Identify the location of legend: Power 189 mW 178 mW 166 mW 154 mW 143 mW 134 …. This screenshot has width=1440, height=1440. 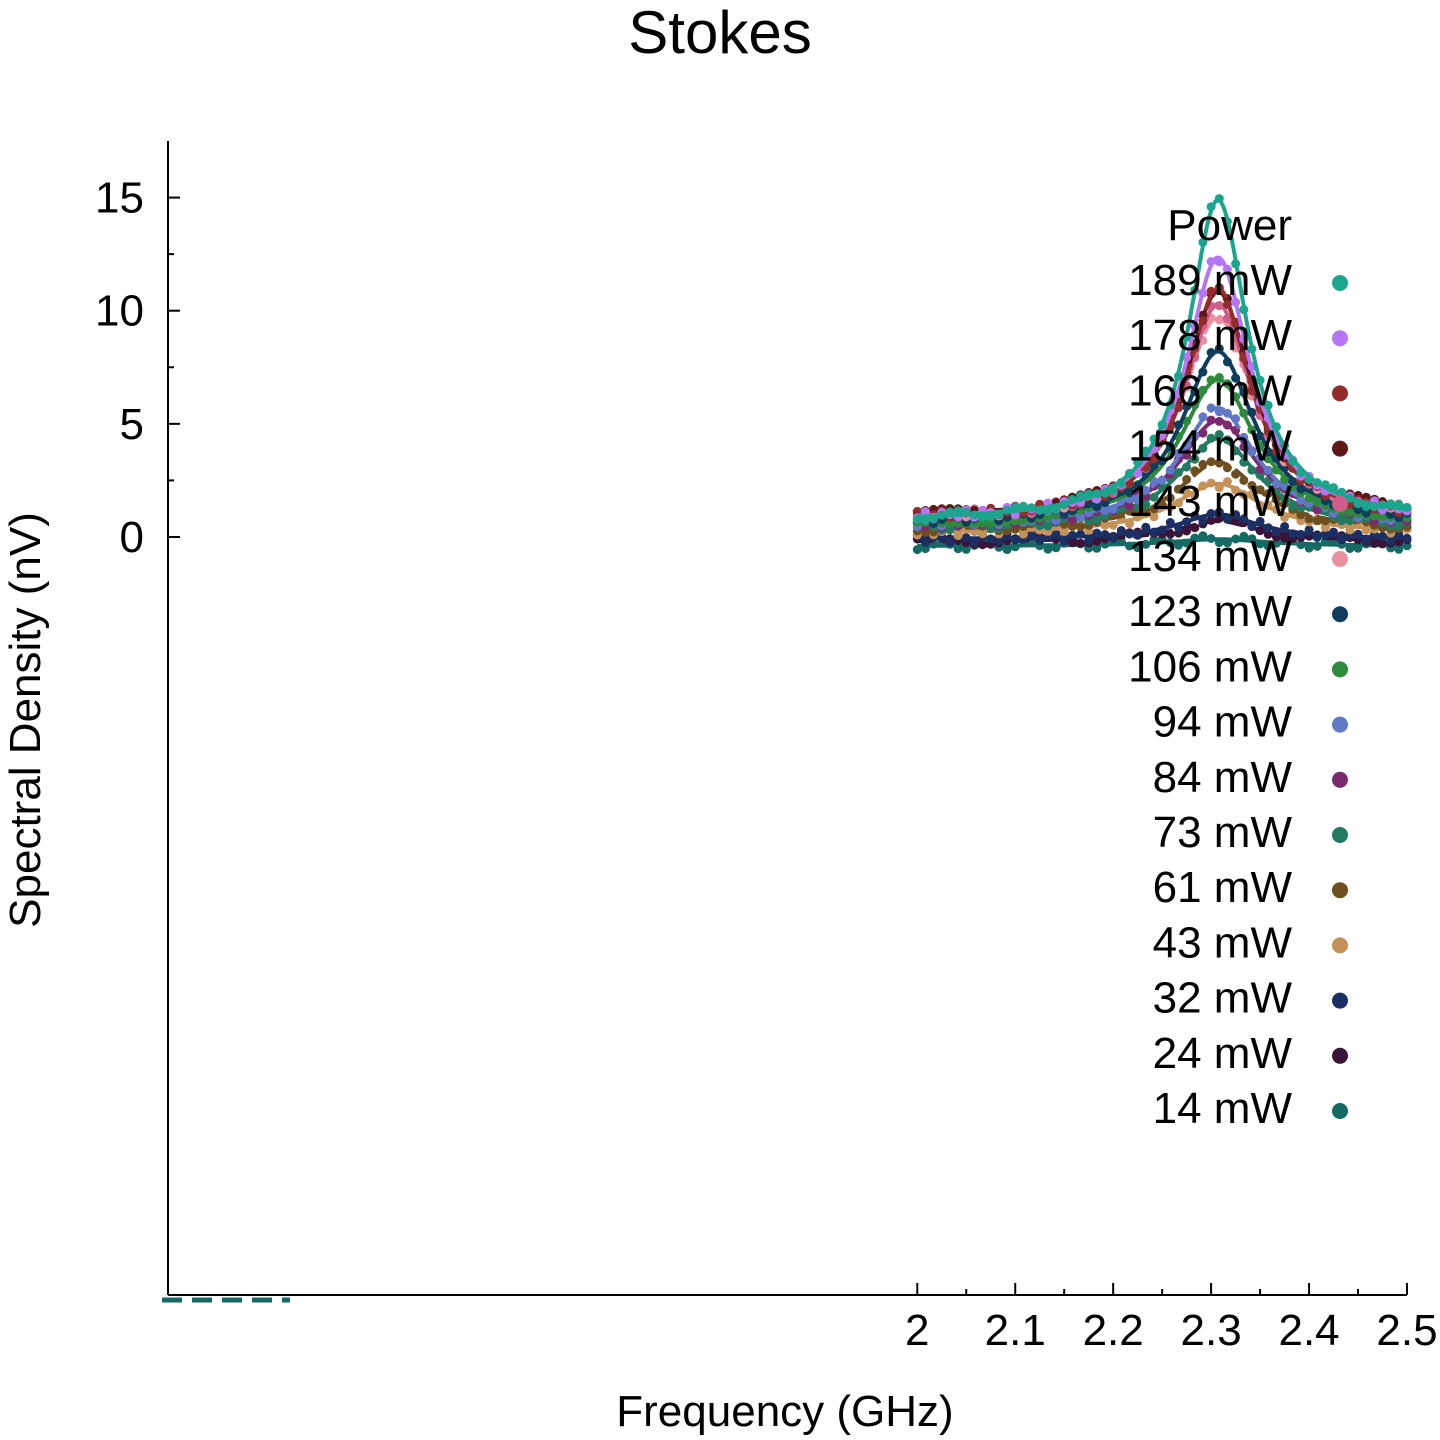
(1238, 667).